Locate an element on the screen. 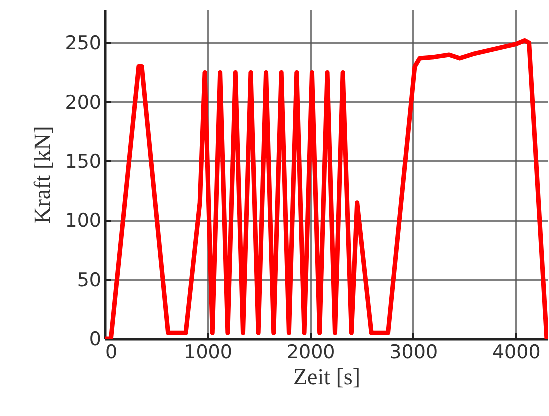 This screenshot has width=549, height=416. y-tick-label: 100 is located at coordinates (83, 221).